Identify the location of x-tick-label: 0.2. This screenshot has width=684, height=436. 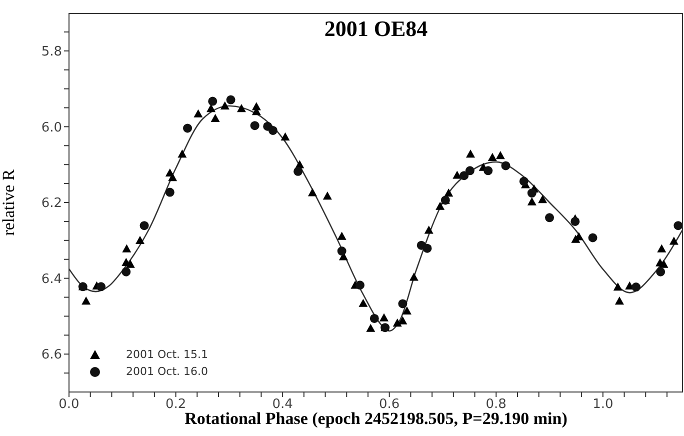
(175, 404).